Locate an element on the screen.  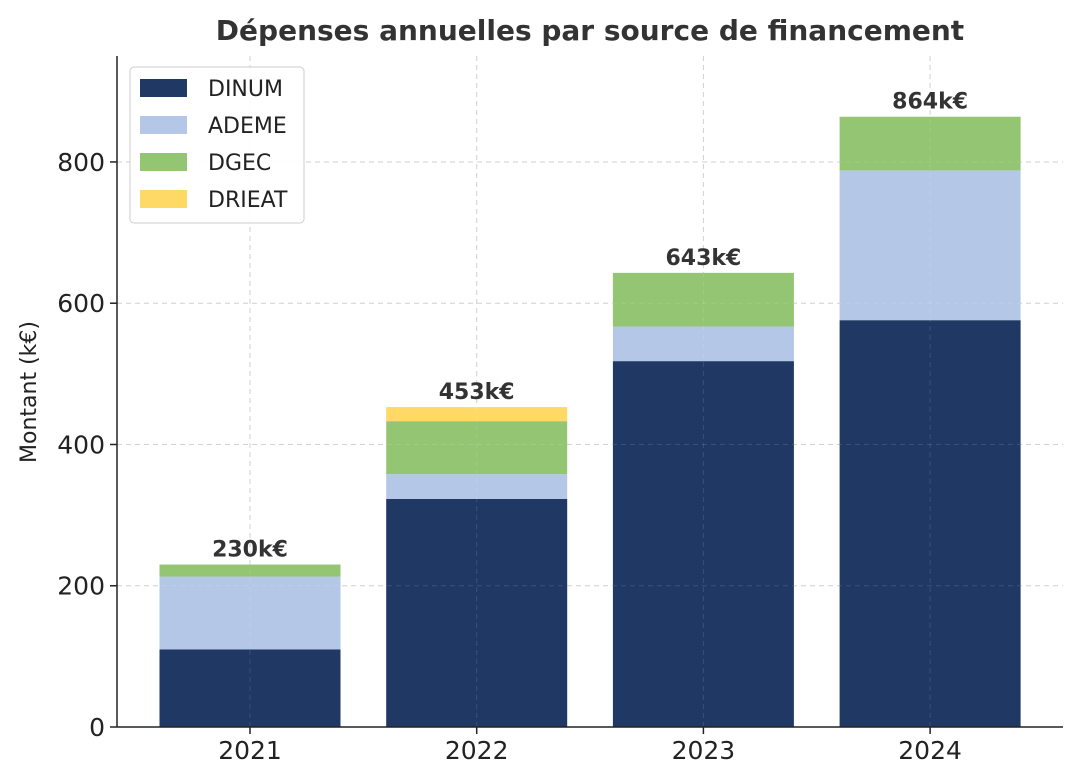
bar-dinum-2021 is located at coordinates (250, 688).